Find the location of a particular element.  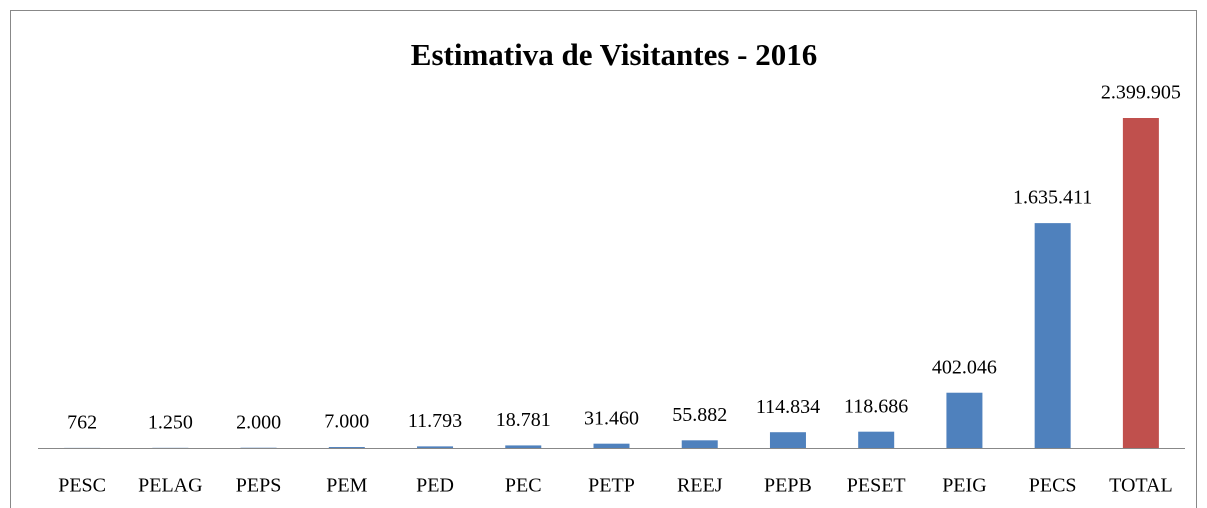

value-label: 1.635.411 is located at coordinates (1052, 198).